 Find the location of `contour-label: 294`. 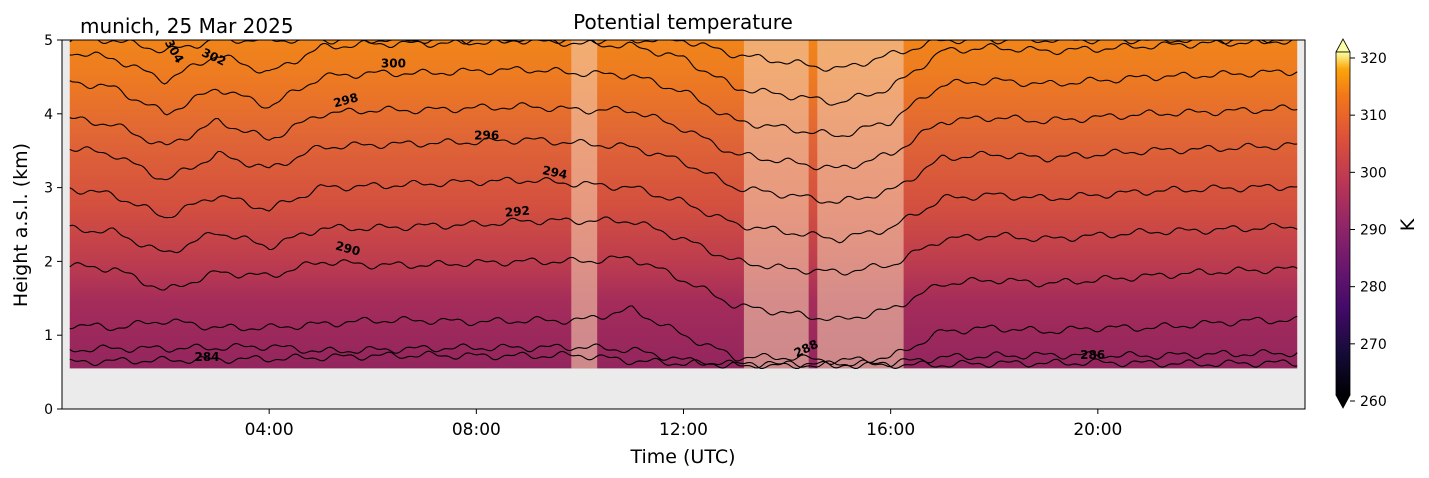

contour-label: 294 is located at coordinates (554, 172).